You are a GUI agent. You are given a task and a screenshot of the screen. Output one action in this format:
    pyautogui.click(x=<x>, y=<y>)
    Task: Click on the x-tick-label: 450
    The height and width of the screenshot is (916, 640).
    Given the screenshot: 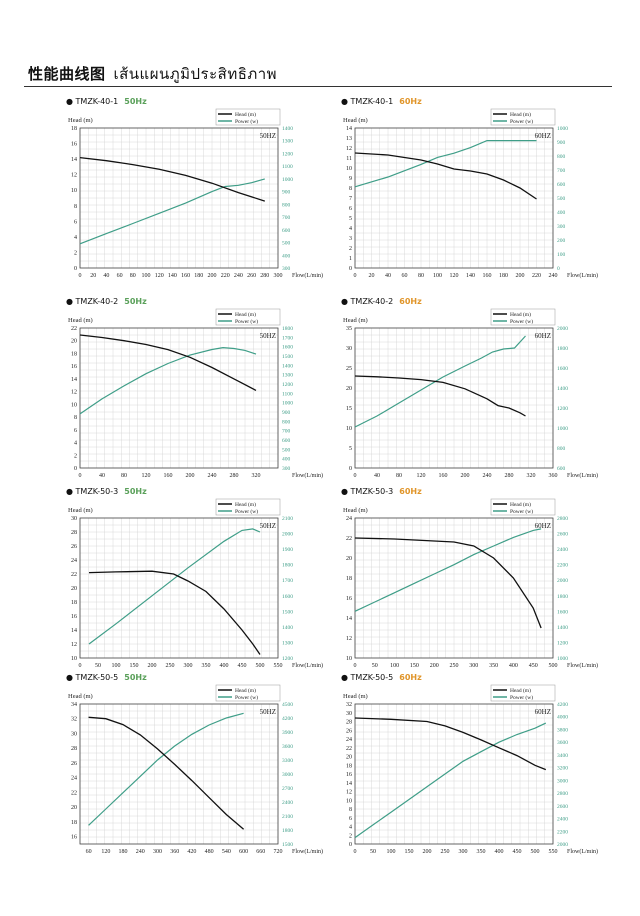 What is the action you would take?
    pyautogui.click(x=533, y=666)
    